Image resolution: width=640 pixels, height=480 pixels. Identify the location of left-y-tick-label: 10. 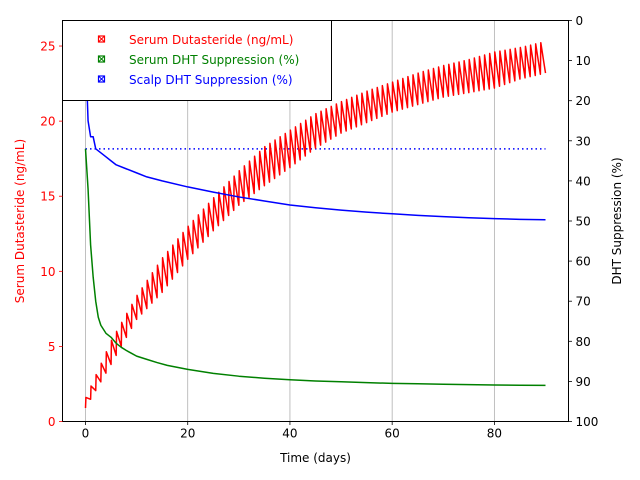
(47, 272).